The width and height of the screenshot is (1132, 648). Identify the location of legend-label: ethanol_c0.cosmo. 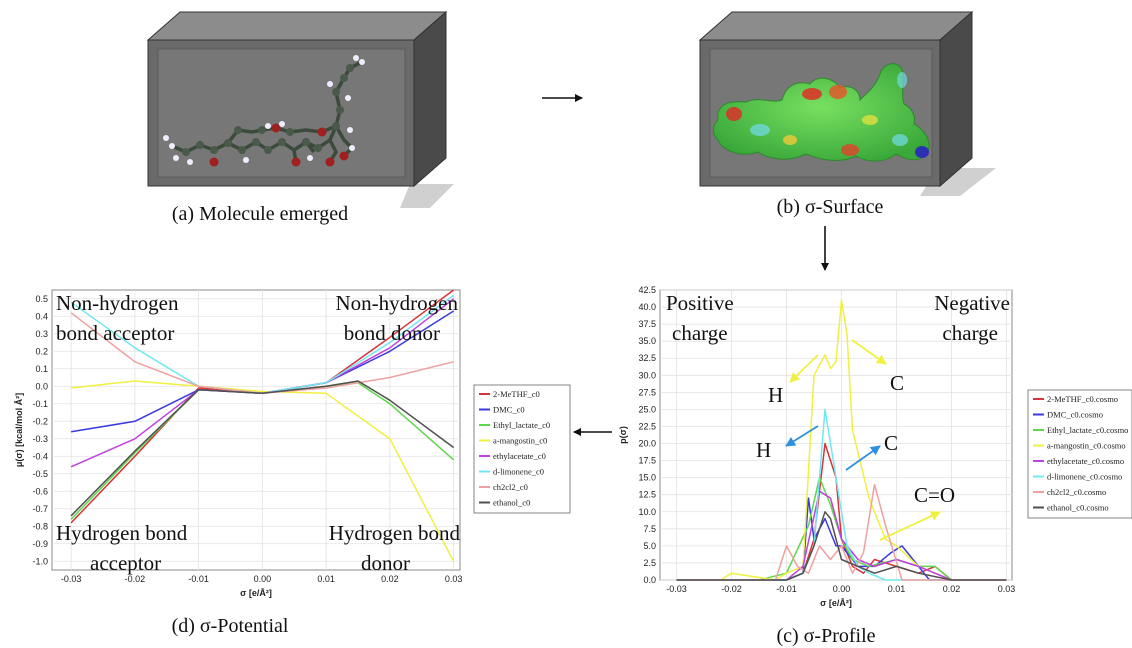
(1078, 508).